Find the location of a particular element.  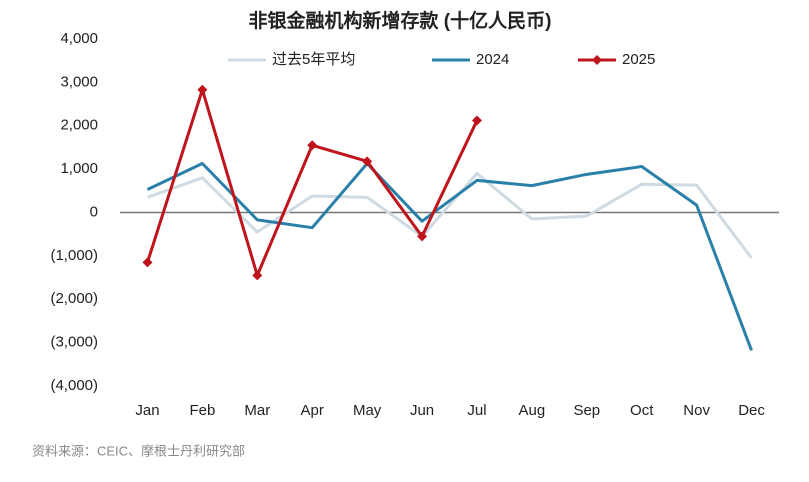

y-tick-label: 1,000 is located at coordinates (79, 168).